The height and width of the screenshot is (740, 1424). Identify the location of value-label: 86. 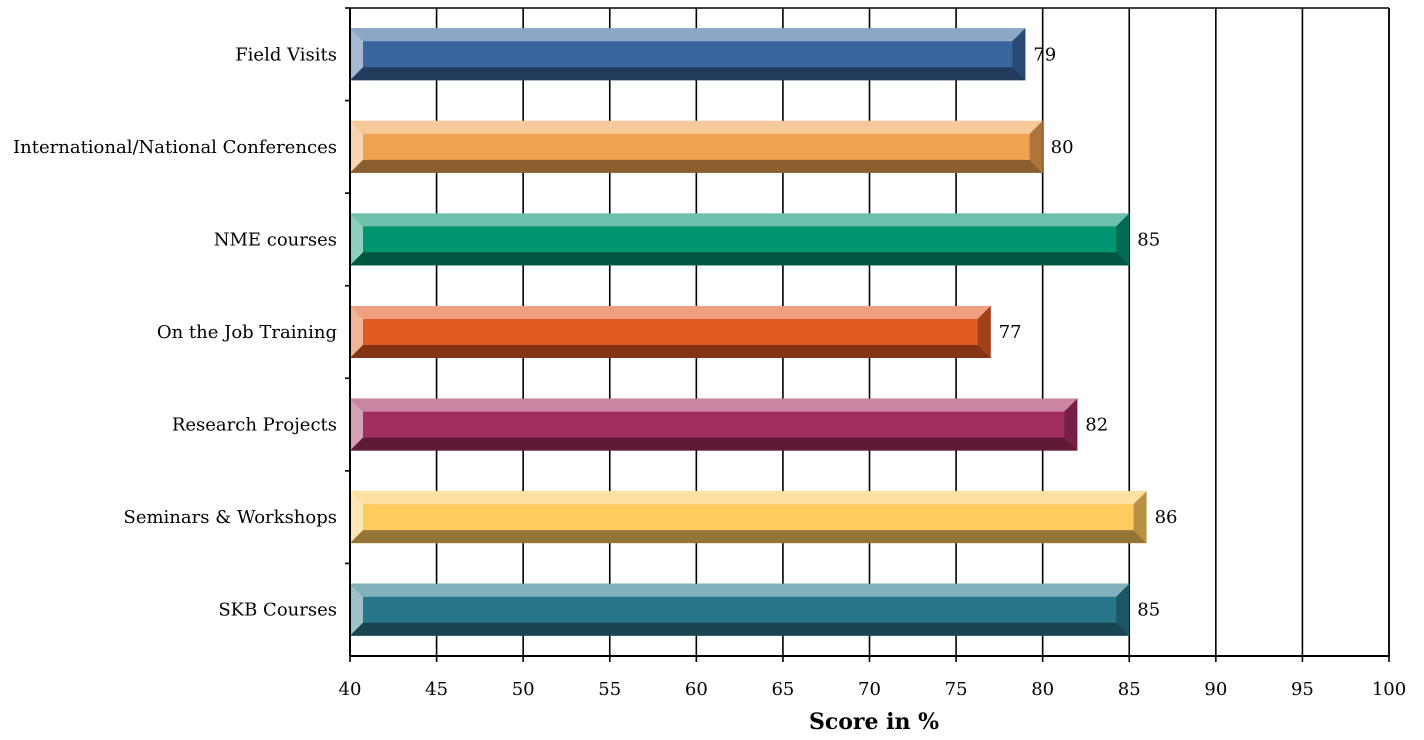
(1166, 517).